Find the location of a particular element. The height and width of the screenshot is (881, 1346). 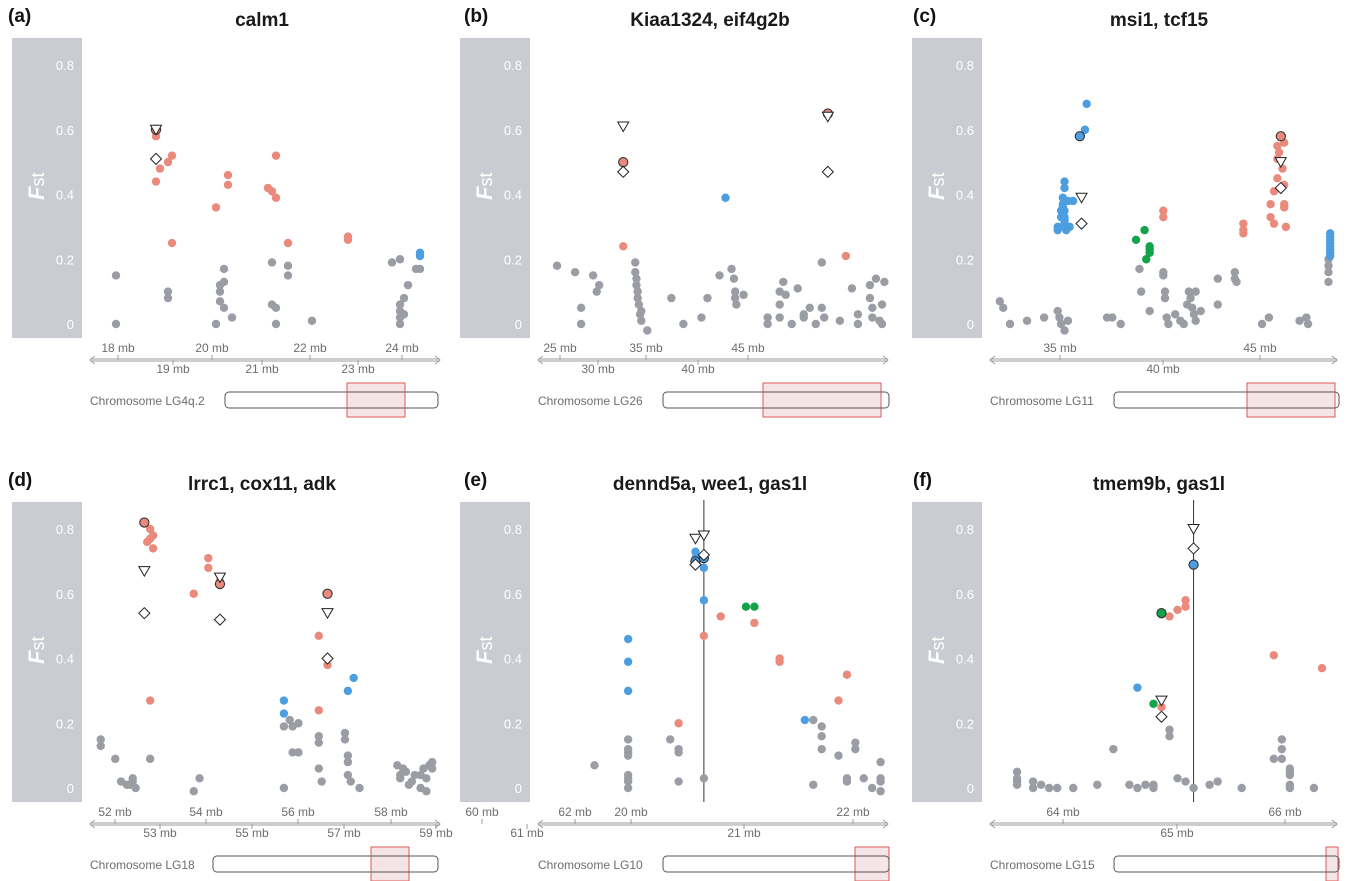

diamond-marker is located at coordinates (1161, 716).